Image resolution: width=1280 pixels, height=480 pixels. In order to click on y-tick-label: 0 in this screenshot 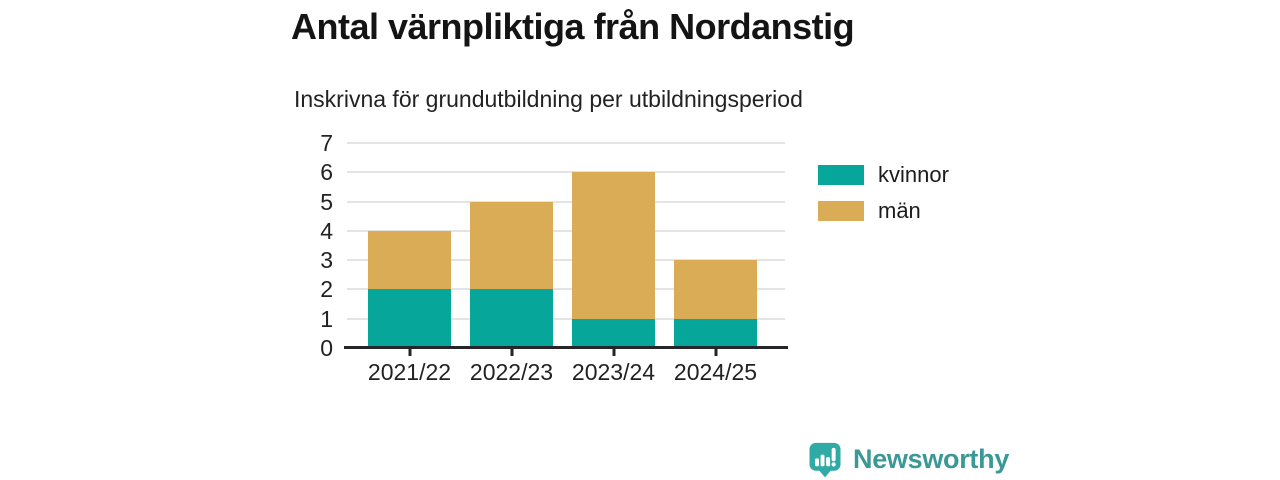, I will do `click(326, 348)`.